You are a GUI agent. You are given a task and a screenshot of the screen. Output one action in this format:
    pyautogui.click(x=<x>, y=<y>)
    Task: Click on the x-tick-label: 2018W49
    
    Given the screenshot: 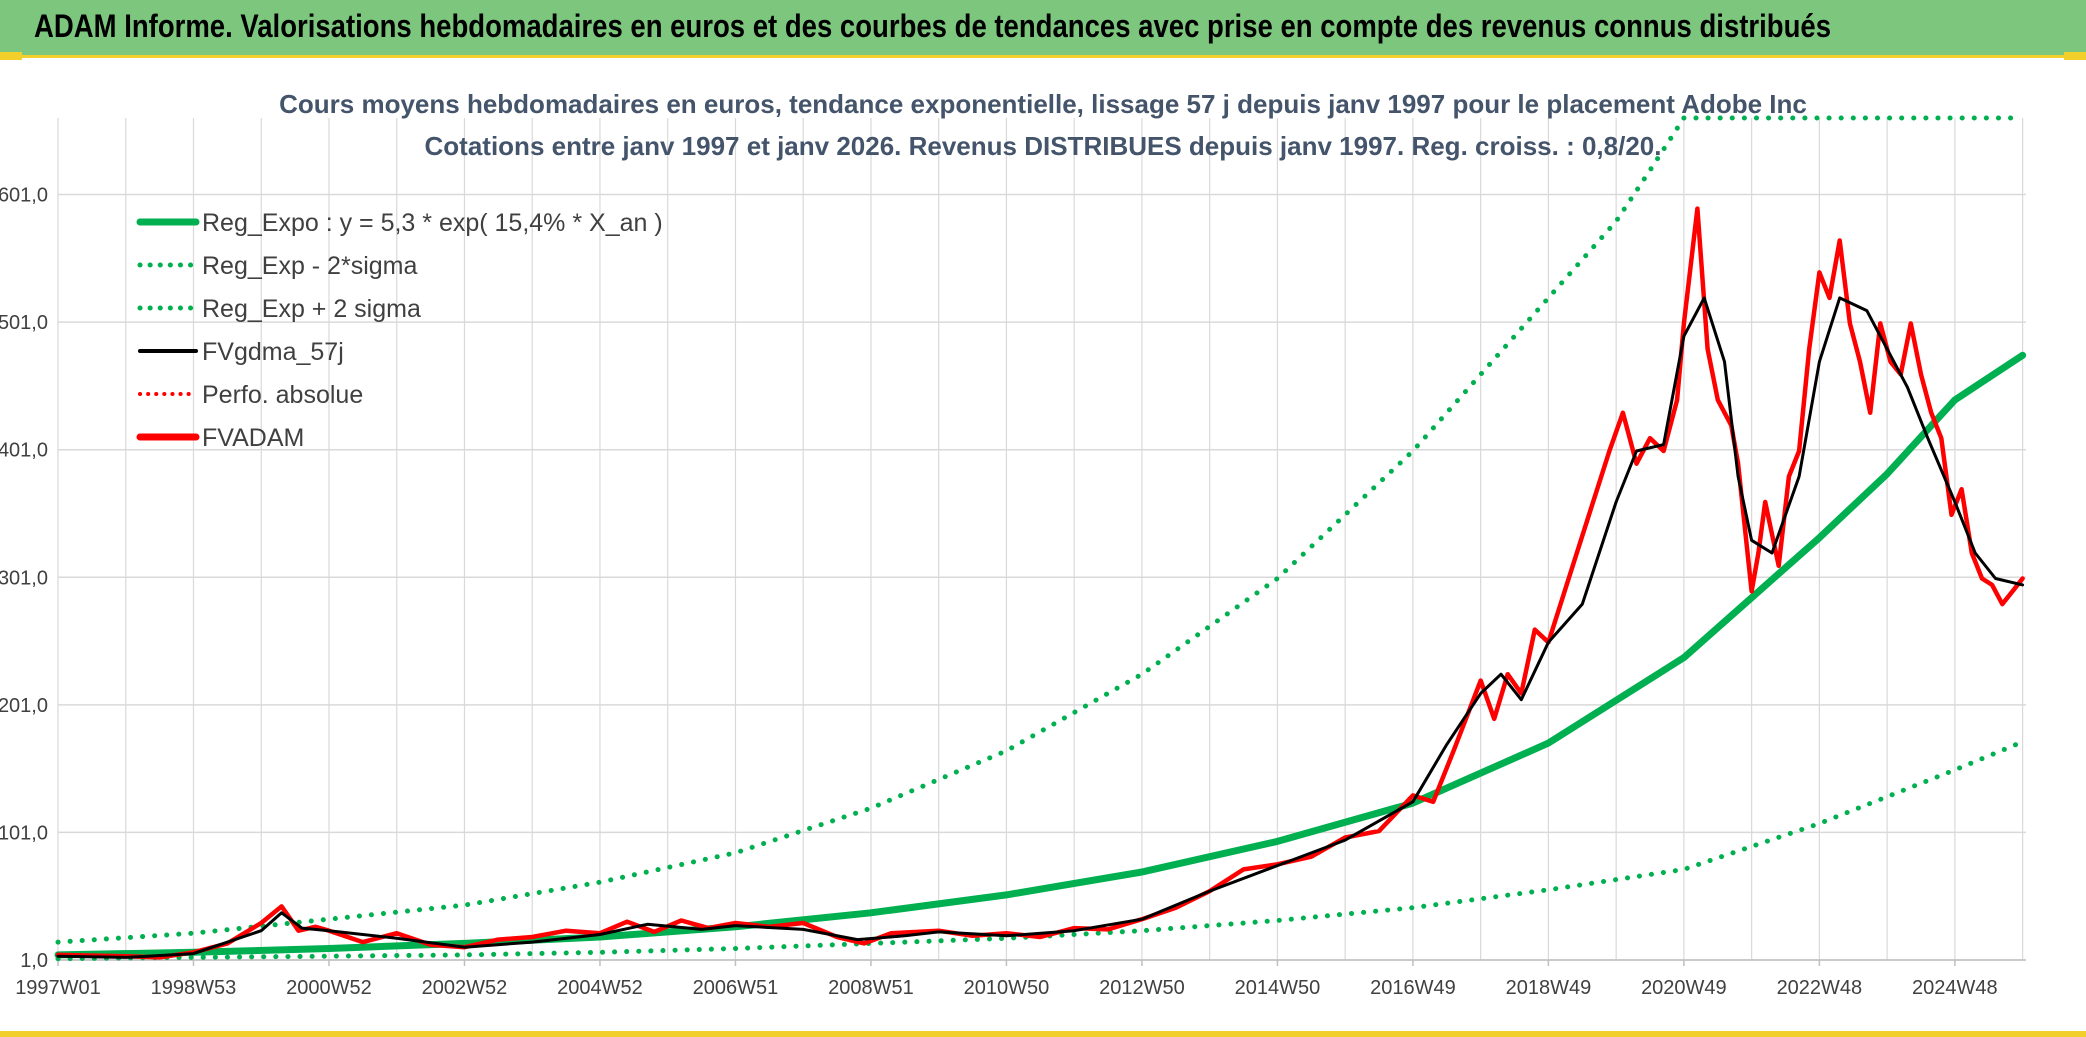 What is the action you would take?
    pyautogui.click(x=1549, y=988)
    